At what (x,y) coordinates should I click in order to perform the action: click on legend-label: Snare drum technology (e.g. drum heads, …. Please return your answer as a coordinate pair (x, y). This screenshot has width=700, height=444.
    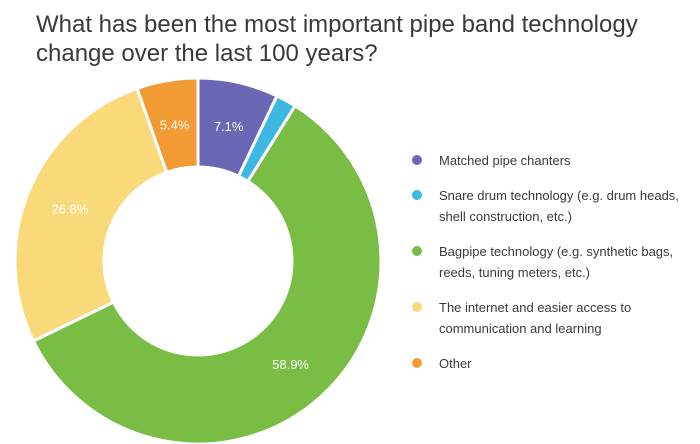
    Looking at the image, I should click on (559, 206).